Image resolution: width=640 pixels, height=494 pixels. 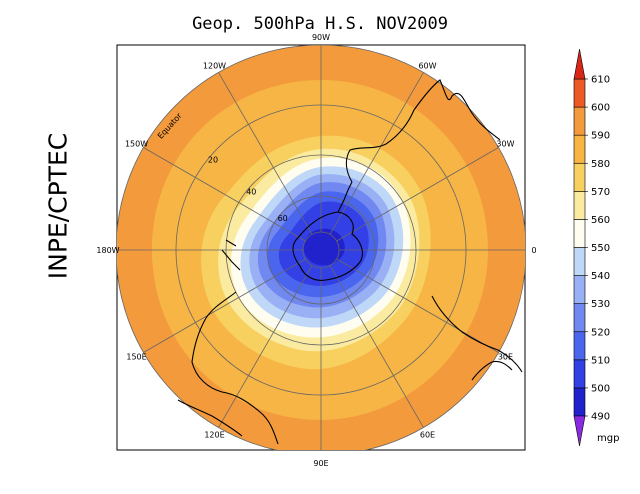 What do you see at coordinates (224, 194) in the screenshot?
I see `meridian--150` at bounding box center [224, 194].